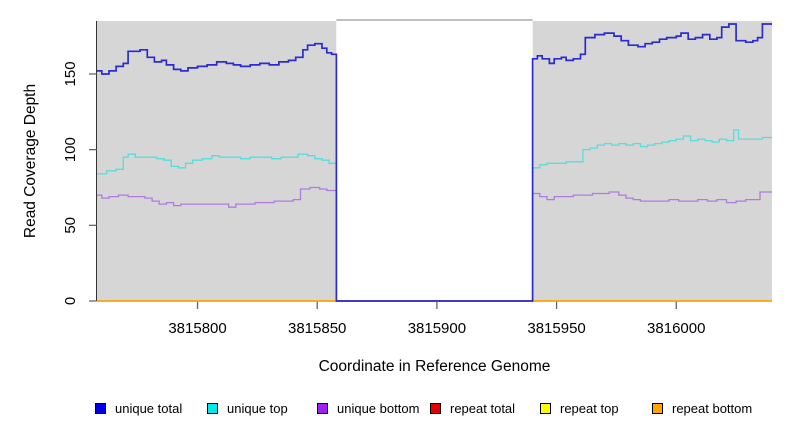  What do you see at coordinates (212, 408) in the screenshot?
I see `unique-top-swatch-icon` at bounding box center [212, 408].